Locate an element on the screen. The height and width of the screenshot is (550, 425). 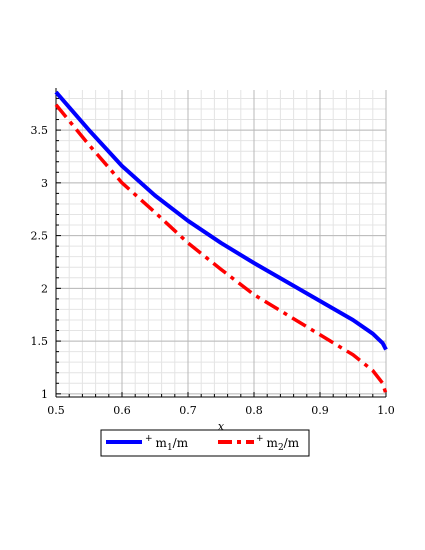
legend-label-2: + m2/m is located at coordinates (278, 443).